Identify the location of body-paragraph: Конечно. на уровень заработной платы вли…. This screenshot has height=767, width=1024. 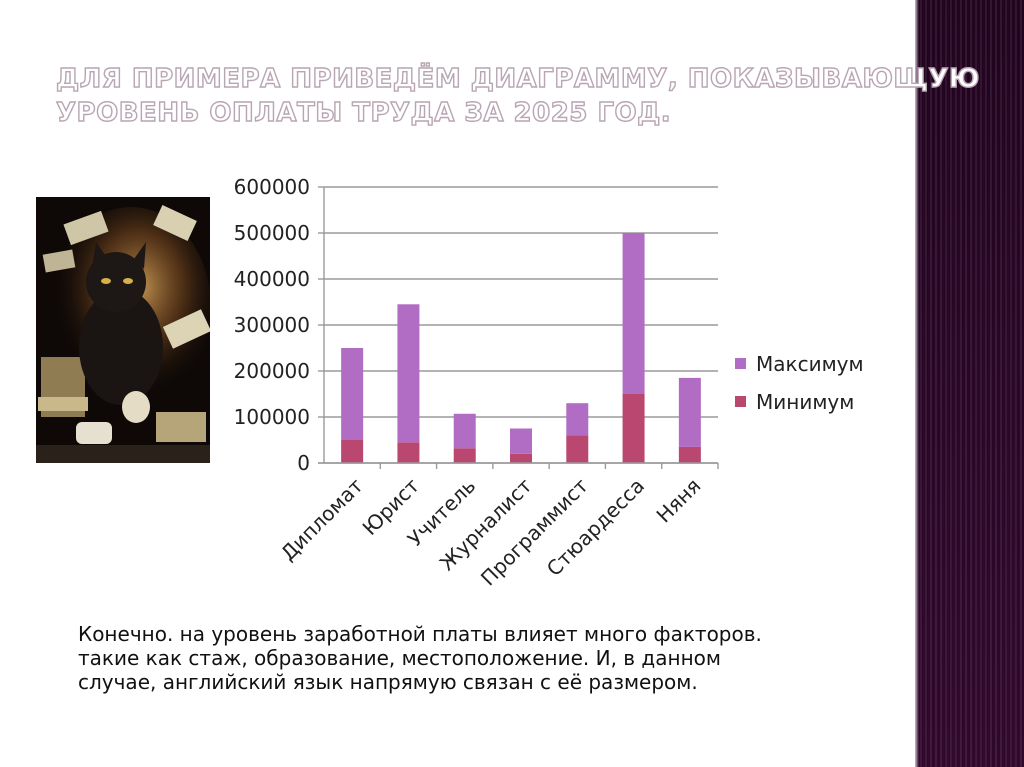
(493, 658).